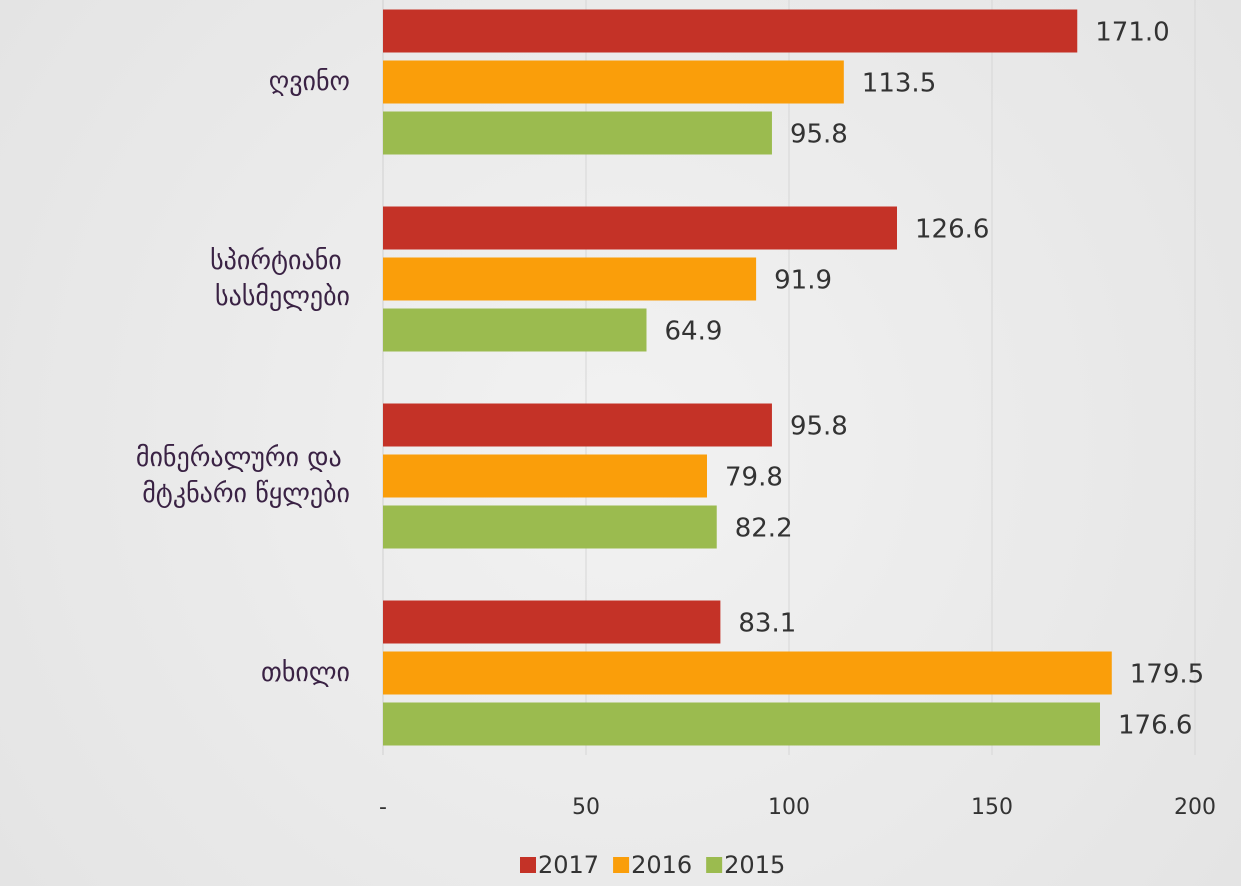  I want to click on category-label: ღვინო, so click(309, 82).